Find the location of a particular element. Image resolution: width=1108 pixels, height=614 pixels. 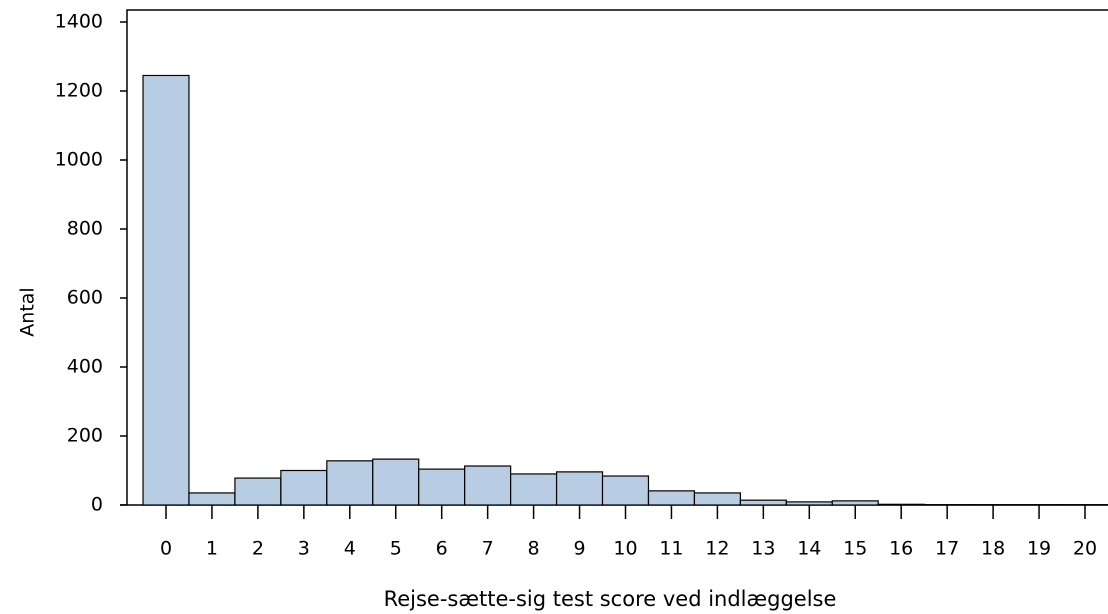

x-tick-label: 10 is located at coordinates (625, 549).